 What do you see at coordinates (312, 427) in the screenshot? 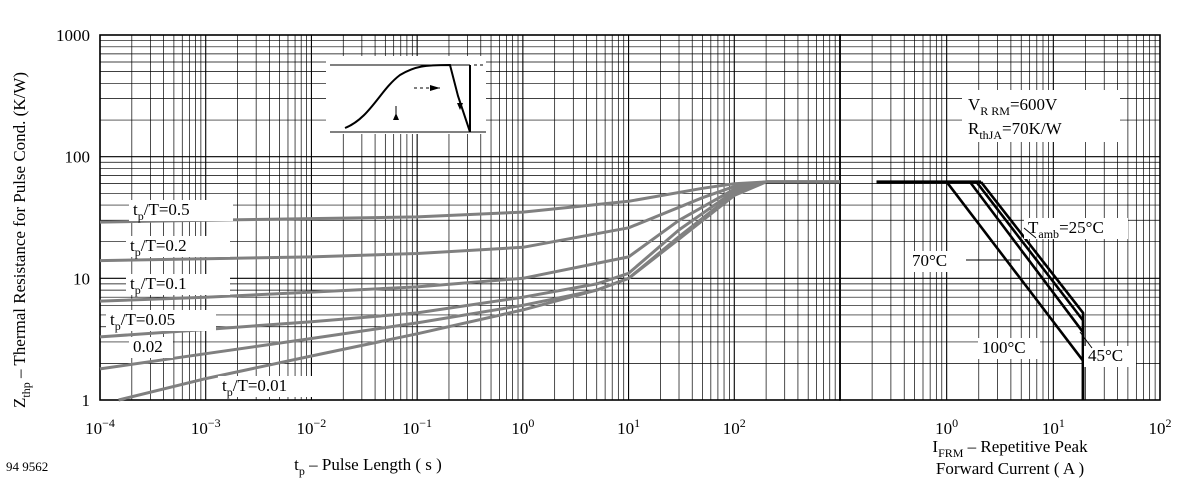
I see `x-tick-left-2: 10⁻²` at bounding box center [312, 427].